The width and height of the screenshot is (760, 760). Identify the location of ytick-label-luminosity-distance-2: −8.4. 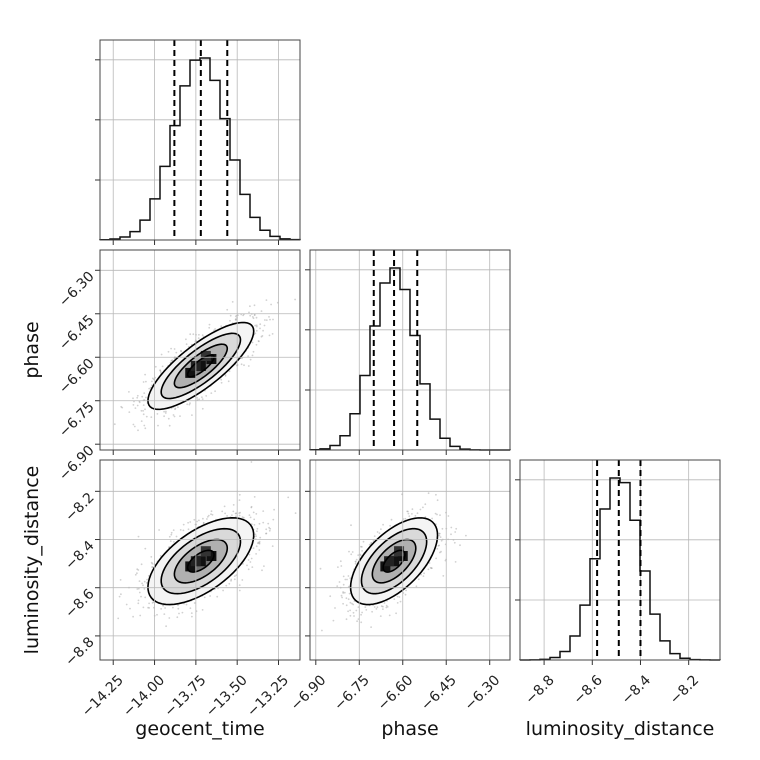
(79, 555).